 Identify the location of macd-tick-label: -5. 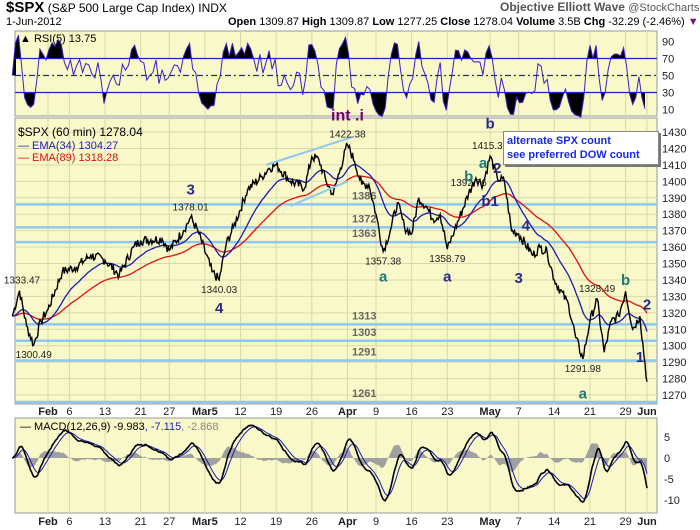
(669, 480).